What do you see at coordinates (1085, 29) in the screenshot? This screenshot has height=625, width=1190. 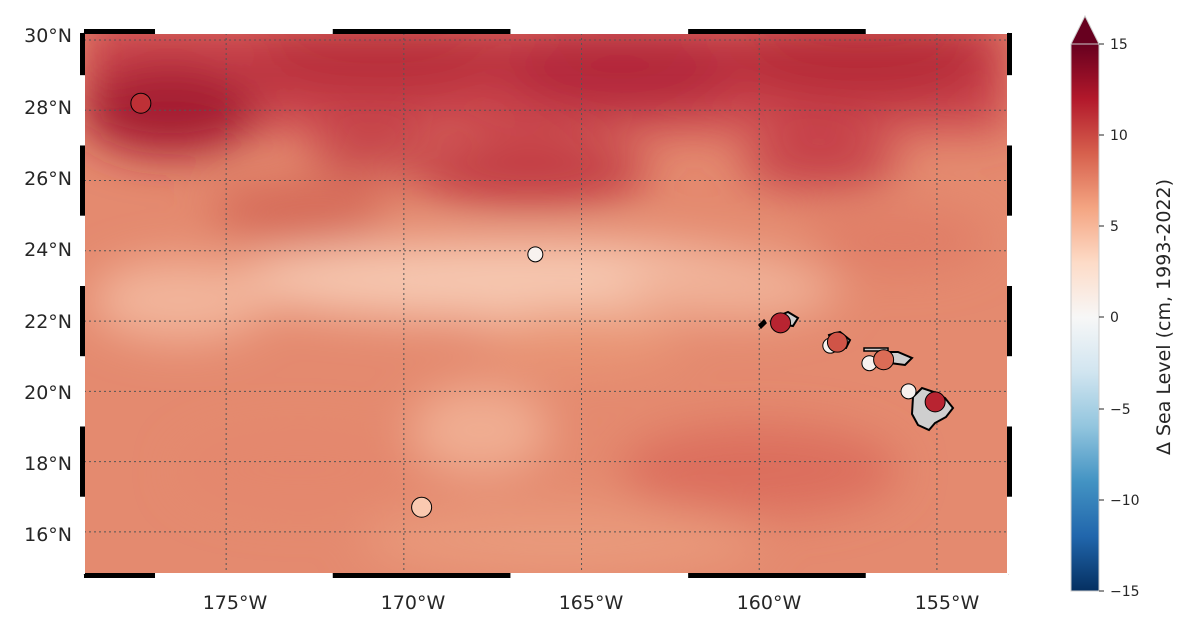 I see `colorbar-extend-arrow` at bounding box center [1085, 29].